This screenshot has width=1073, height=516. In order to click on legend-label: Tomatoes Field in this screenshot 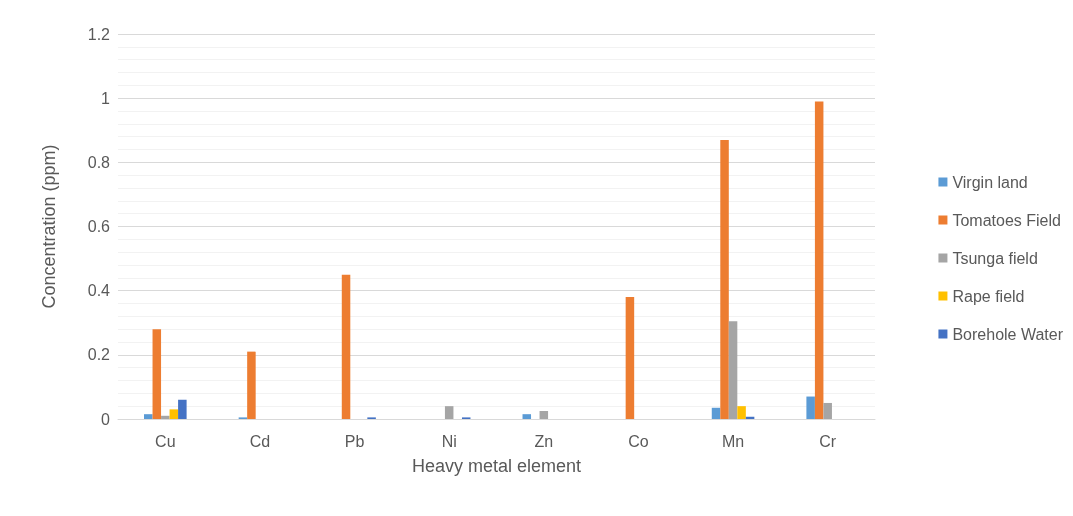, I will do `click(1006, 220)`.